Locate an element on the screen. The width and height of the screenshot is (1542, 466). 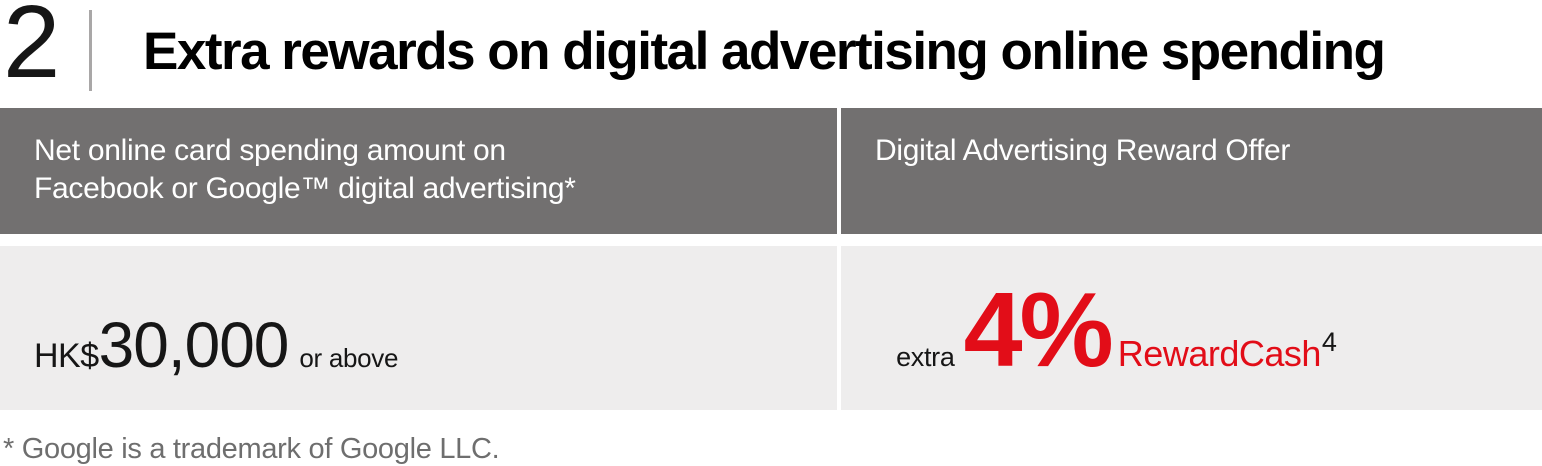
section-number: 2 is located at coordinates (31, 49).